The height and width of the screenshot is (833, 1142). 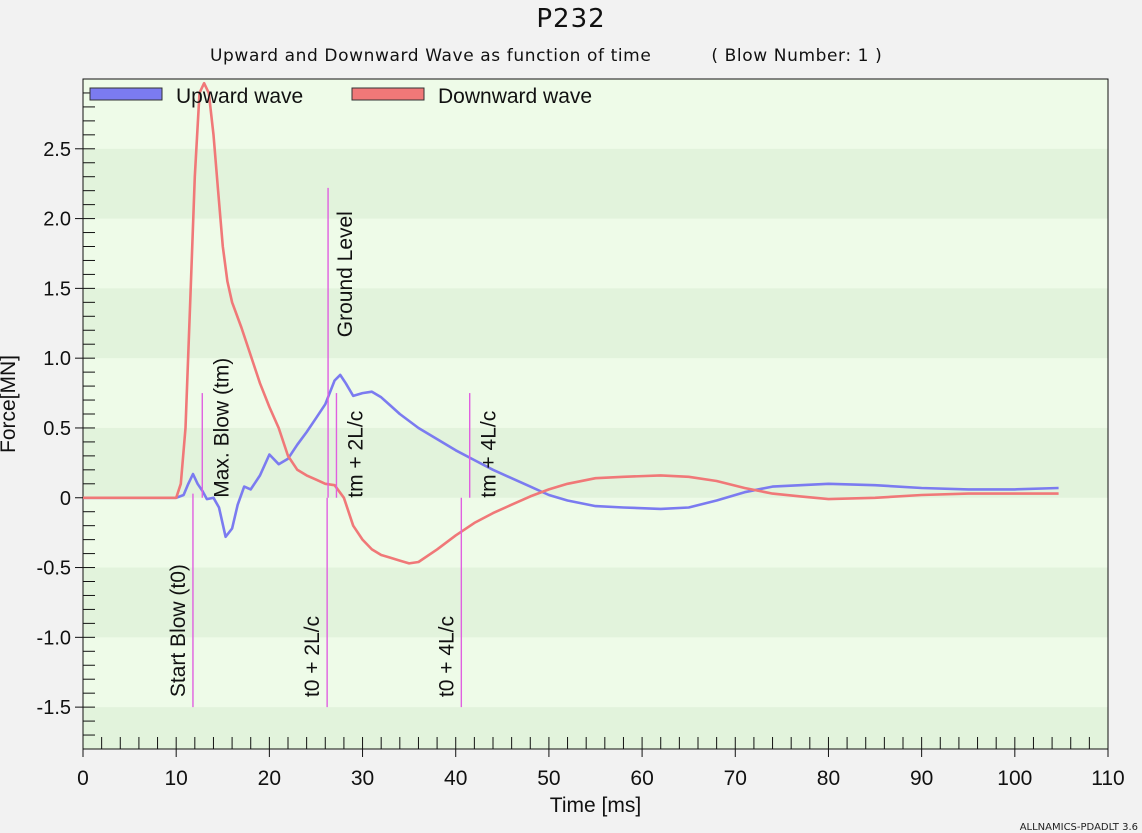 I want to click on x-tick-label: 40, so click(x=455, y=778).